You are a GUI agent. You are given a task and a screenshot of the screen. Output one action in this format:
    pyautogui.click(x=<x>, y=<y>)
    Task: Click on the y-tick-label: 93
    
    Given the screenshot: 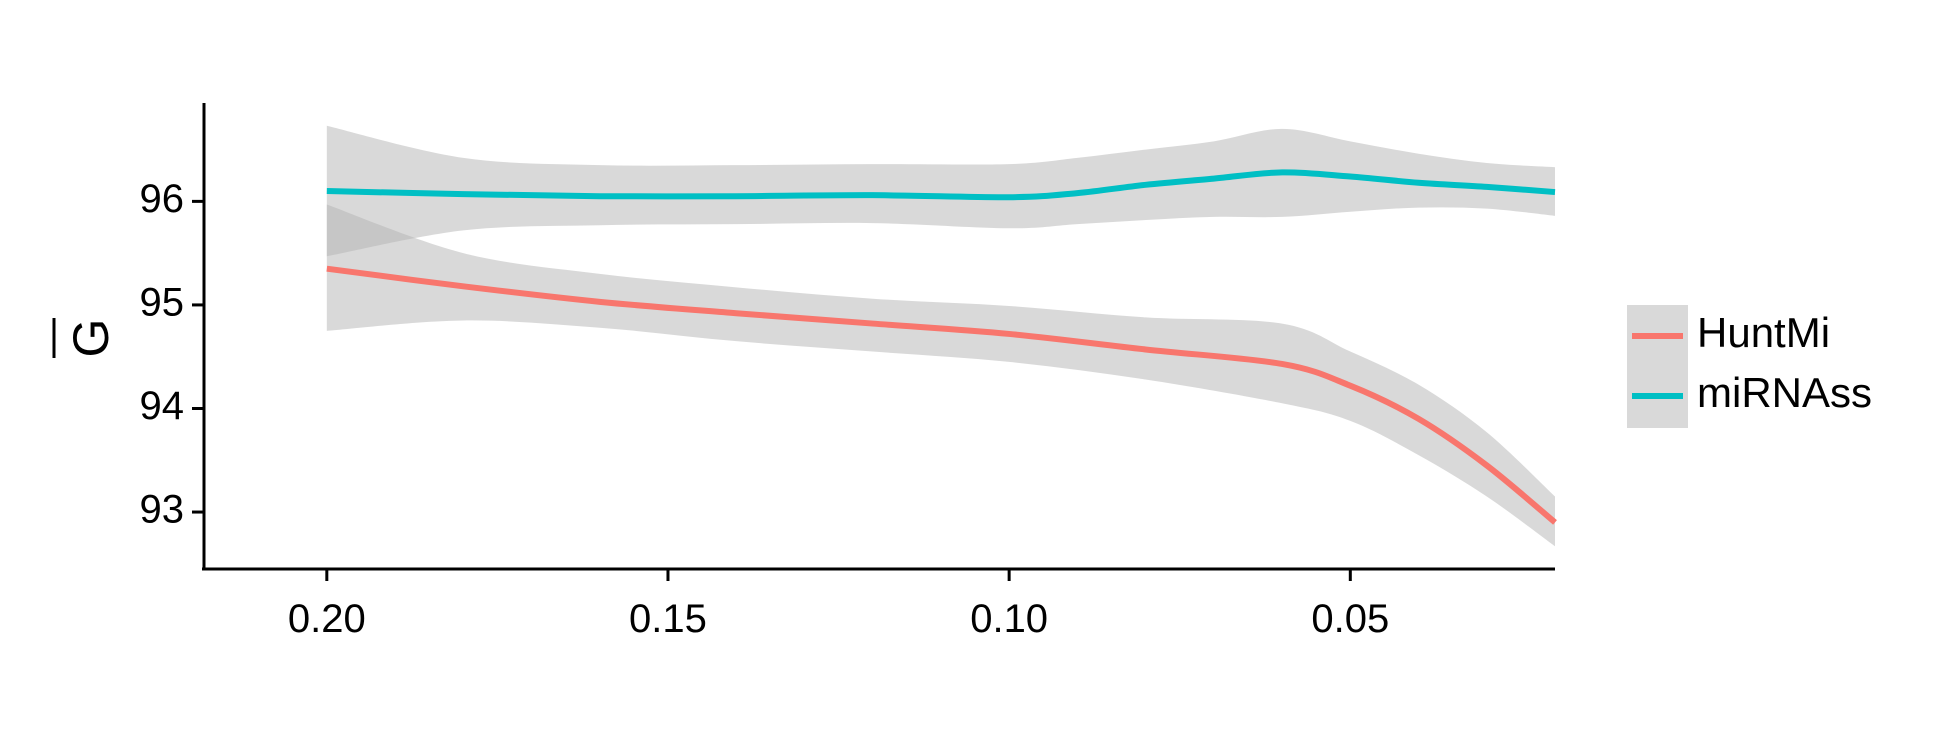 What is the action you would take?
    pyautogui.click(x=162, y=510)
    